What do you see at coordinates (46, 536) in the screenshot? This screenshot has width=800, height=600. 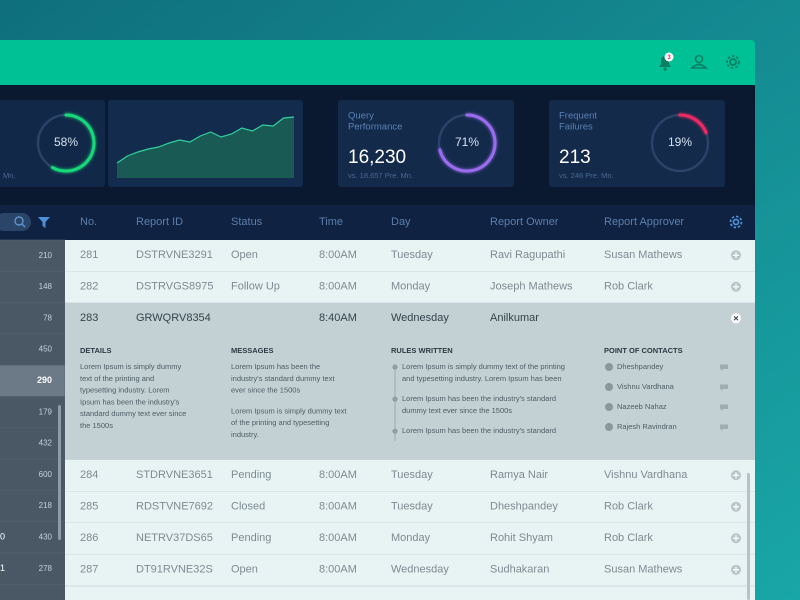 I see `sidebar-count: 430` at bounding box center [46, 536].